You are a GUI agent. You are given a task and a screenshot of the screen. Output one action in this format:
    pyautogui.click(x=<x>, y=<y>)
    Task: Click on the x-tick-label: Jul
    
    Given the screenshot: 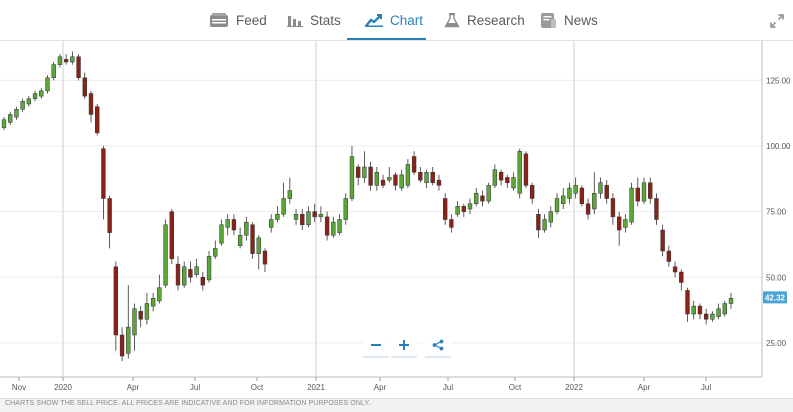 What is the action you would take?
    pyautogui.click(x=195, y=387)
    